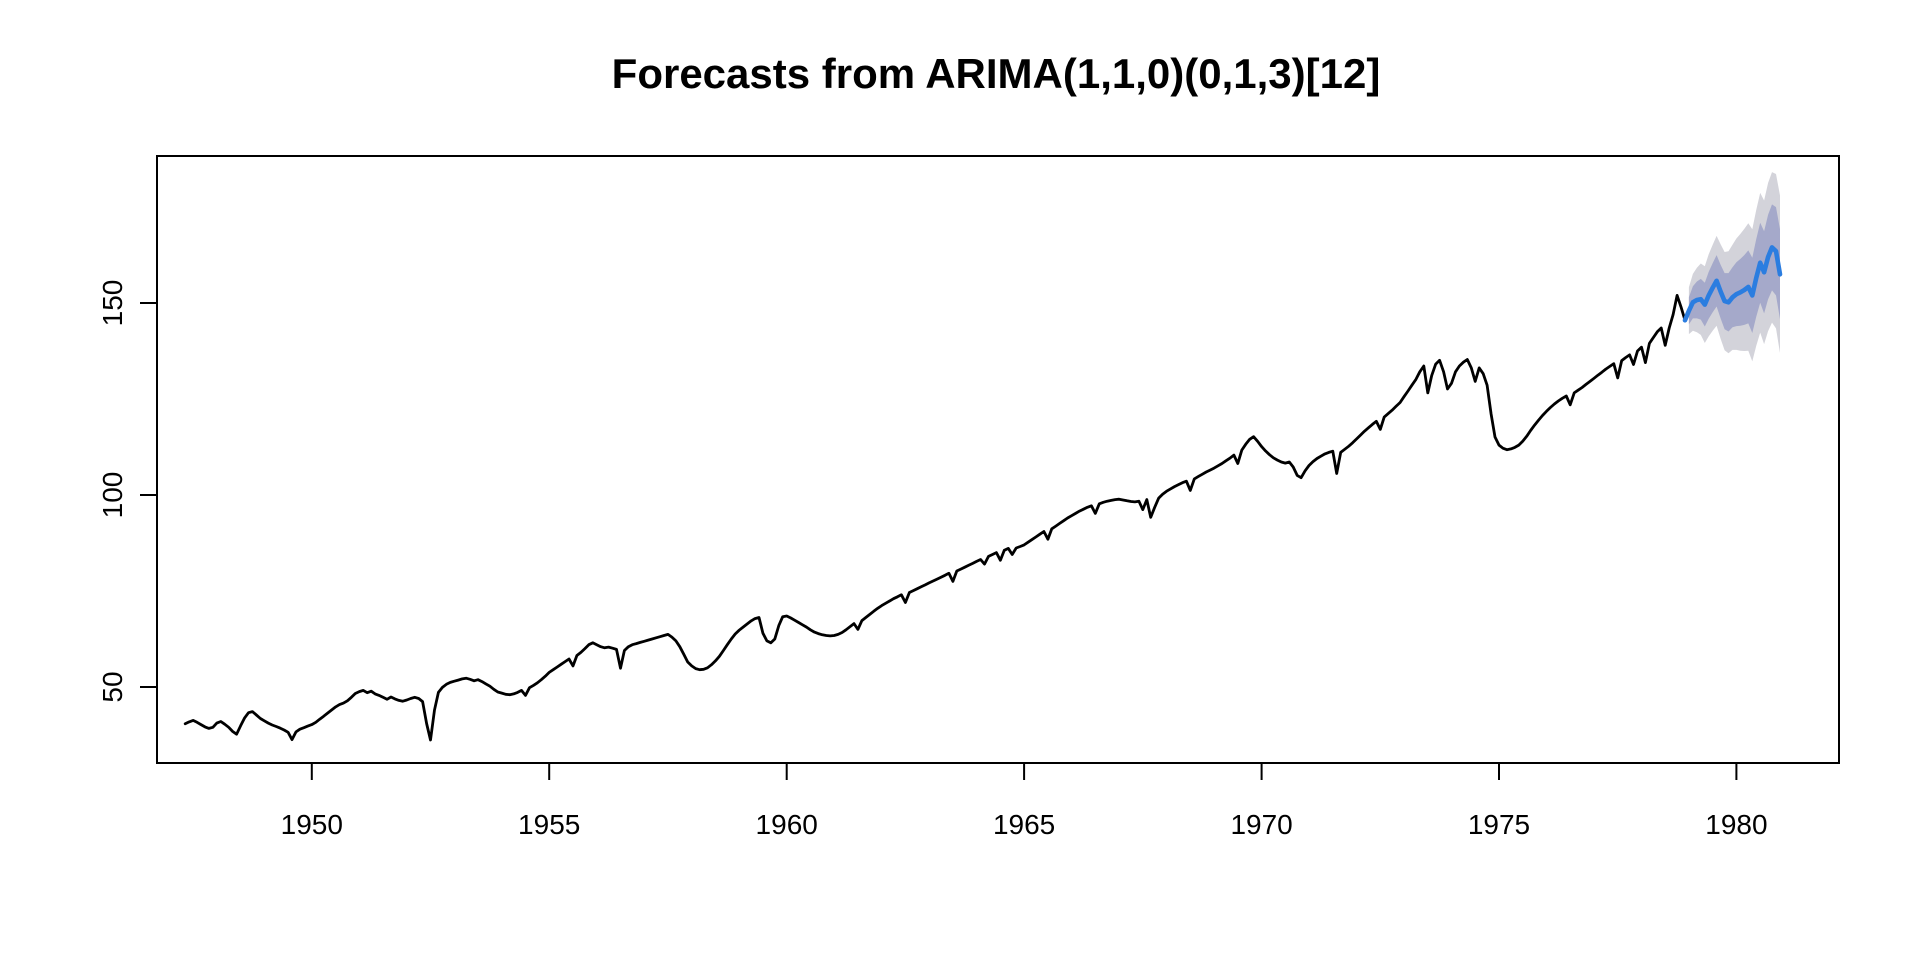 The height and width of the screenshot is (960, 1920). Describe the element at coordinates (1736, 824) in the screenshot. I see `x-tick-label: 1980` at that location.